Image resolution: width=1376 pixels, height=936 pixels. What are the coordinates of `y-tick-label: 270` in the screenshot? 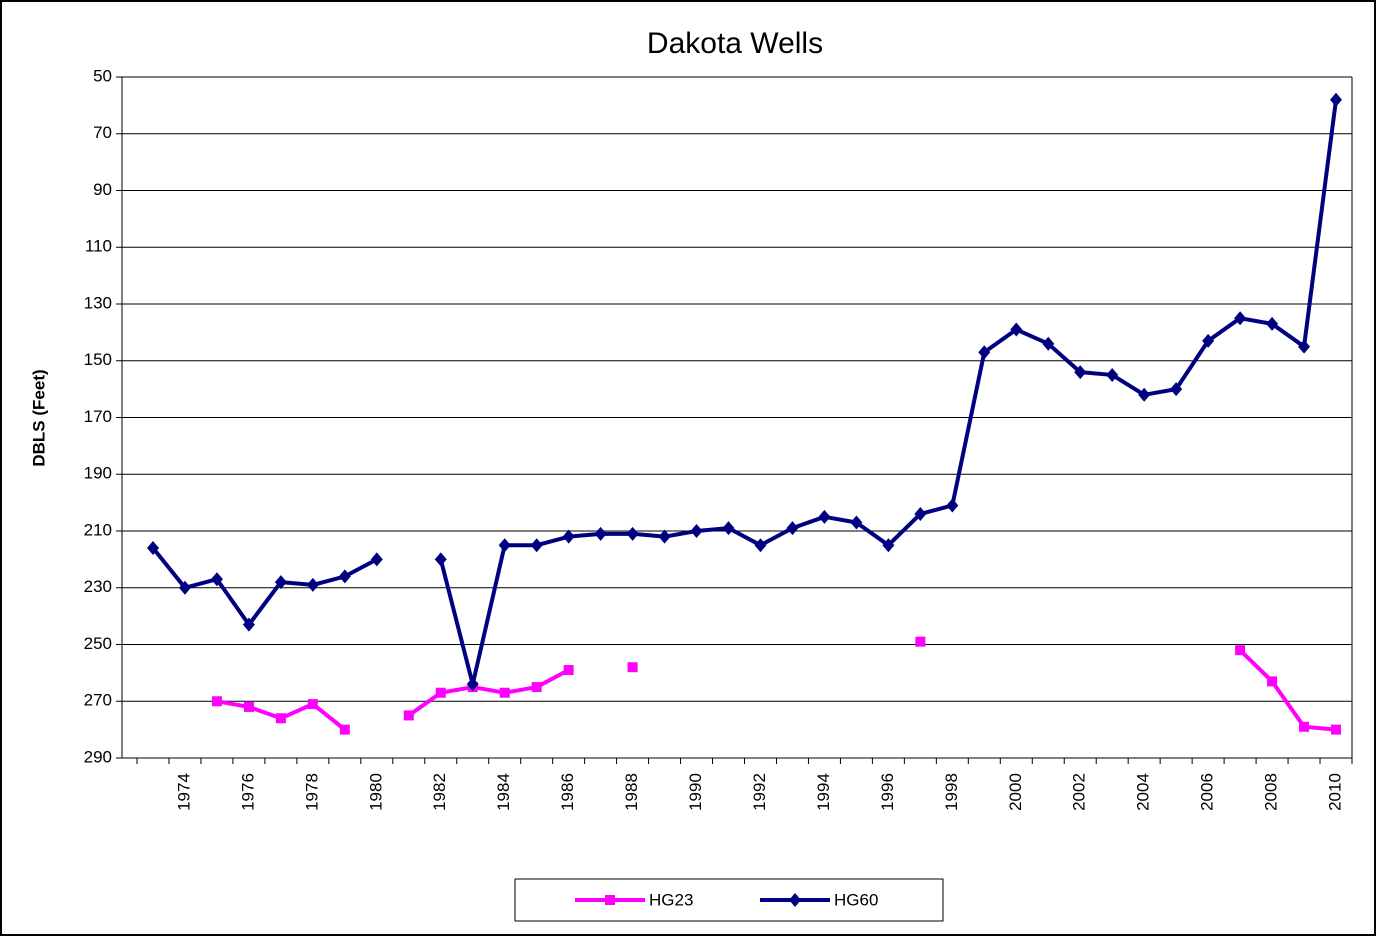 It's located at (98, 700).